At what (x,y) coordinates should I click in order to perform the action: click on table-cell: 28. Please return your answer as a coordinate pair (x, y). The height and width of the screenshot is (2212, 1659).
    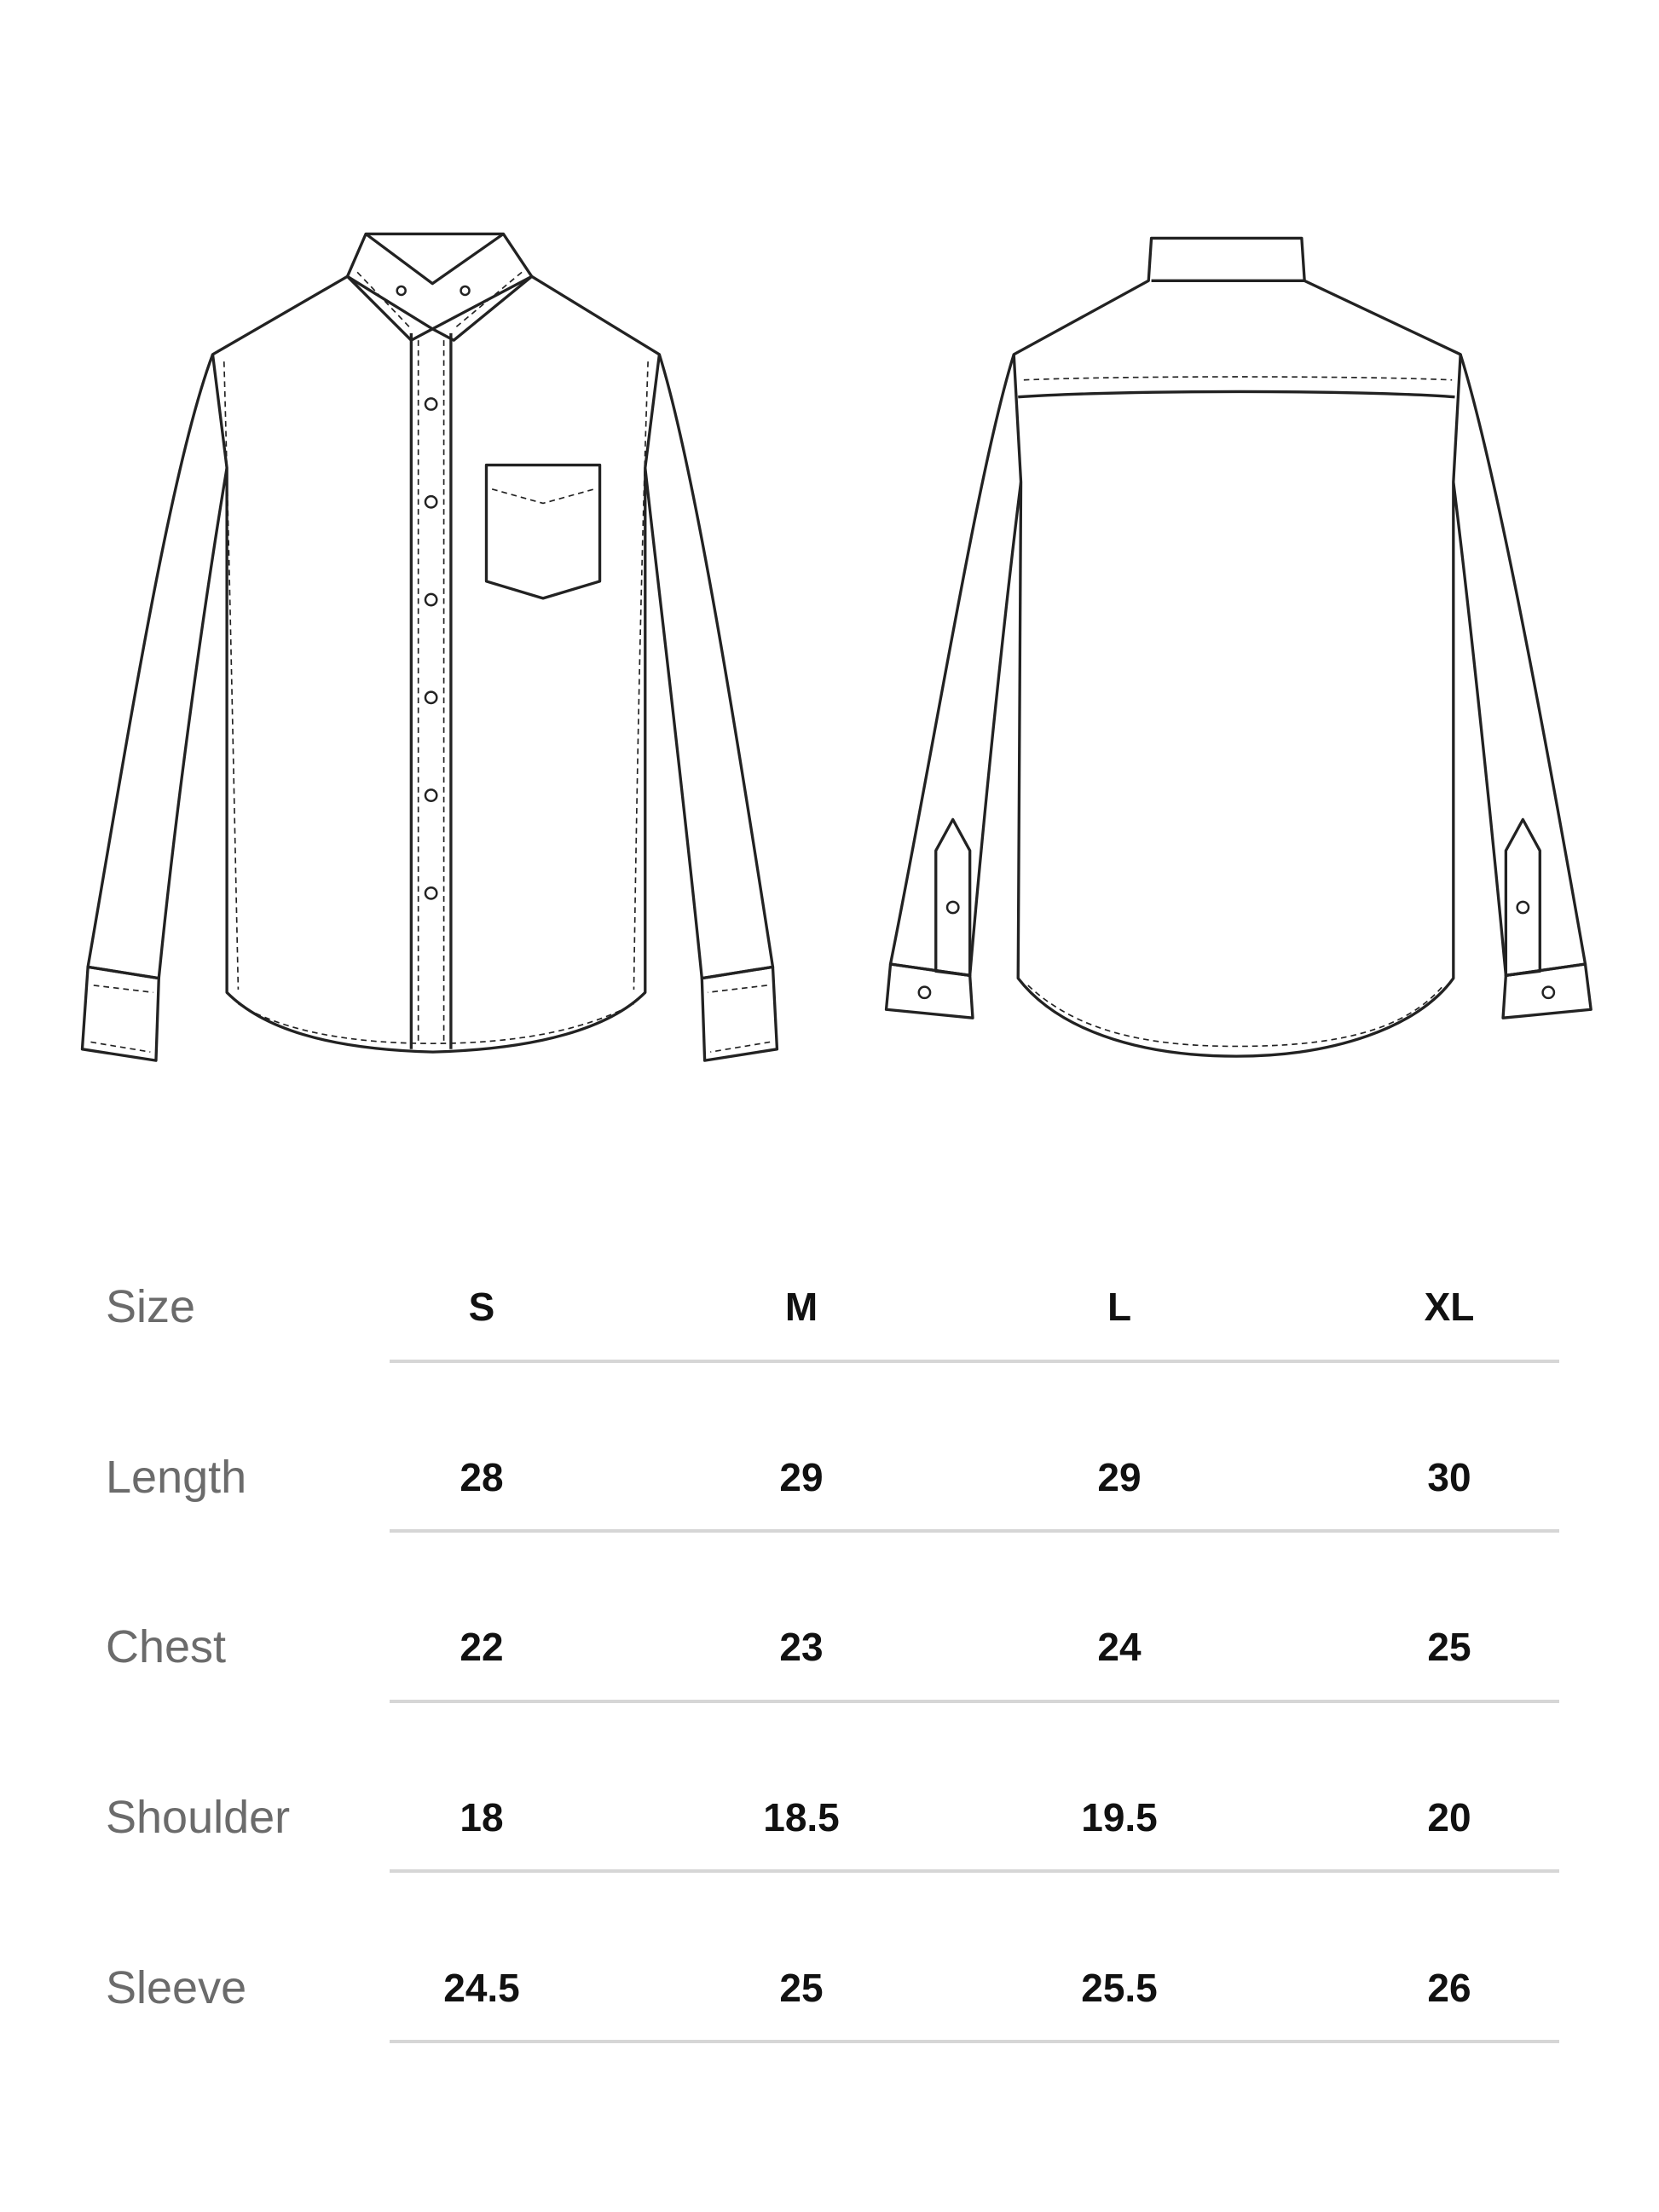
    Looking at the image, I should click on (482, 1477).